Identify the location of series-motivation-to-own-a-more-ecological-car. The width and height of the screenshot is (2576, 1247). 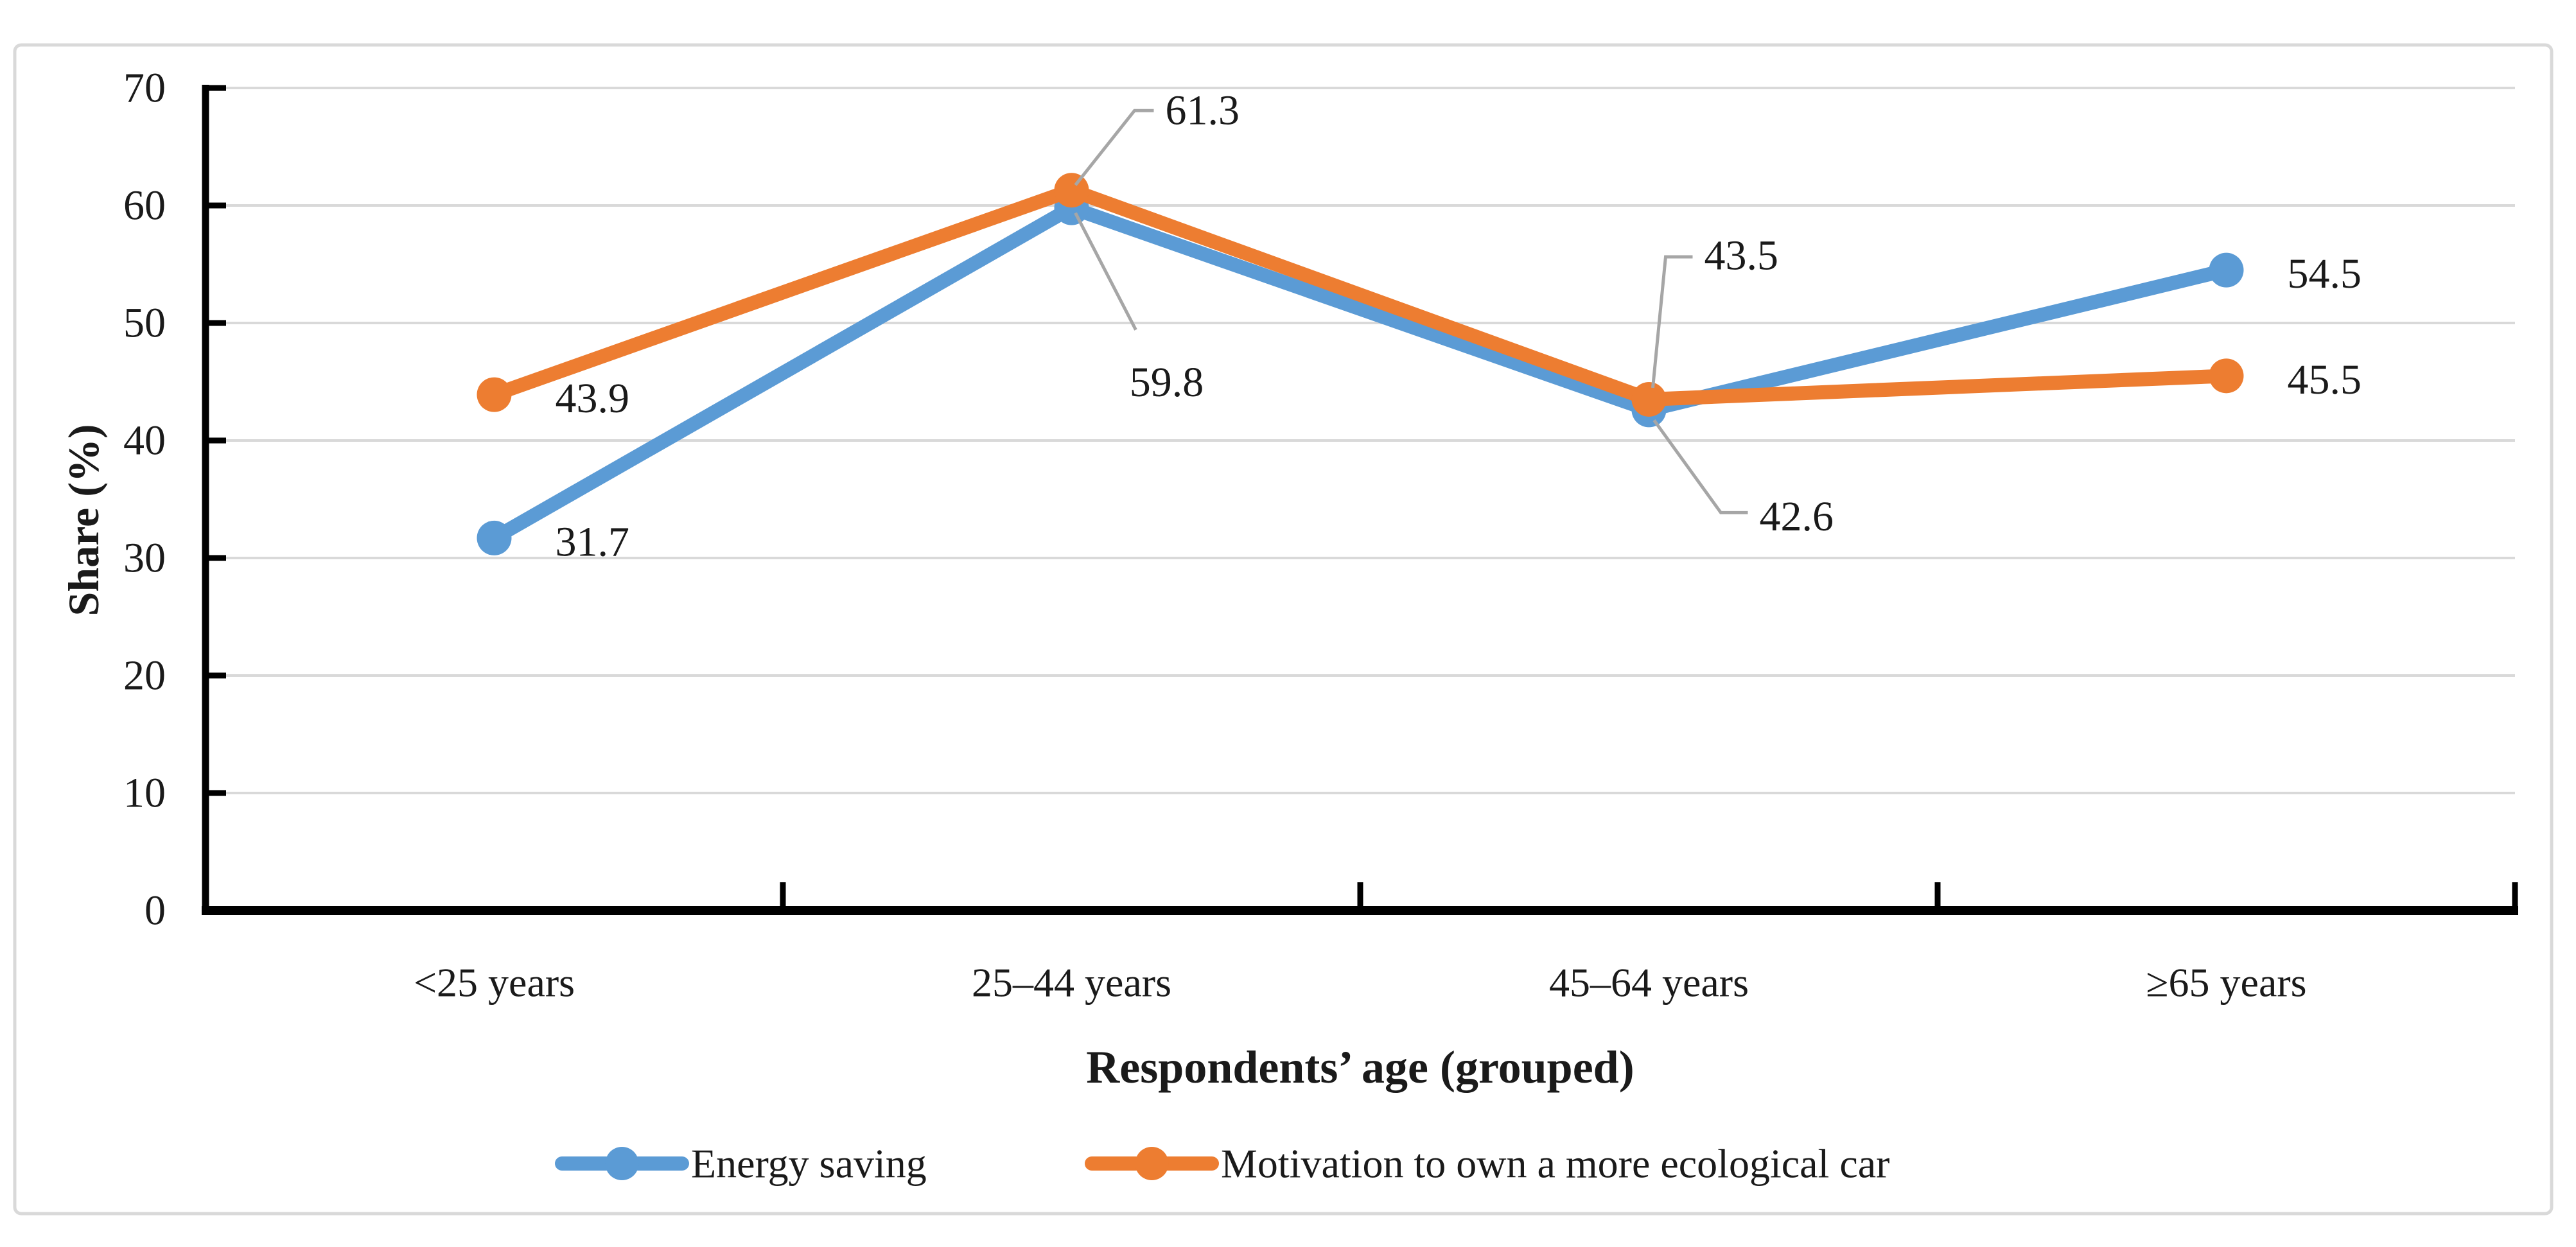
(1360, 295).